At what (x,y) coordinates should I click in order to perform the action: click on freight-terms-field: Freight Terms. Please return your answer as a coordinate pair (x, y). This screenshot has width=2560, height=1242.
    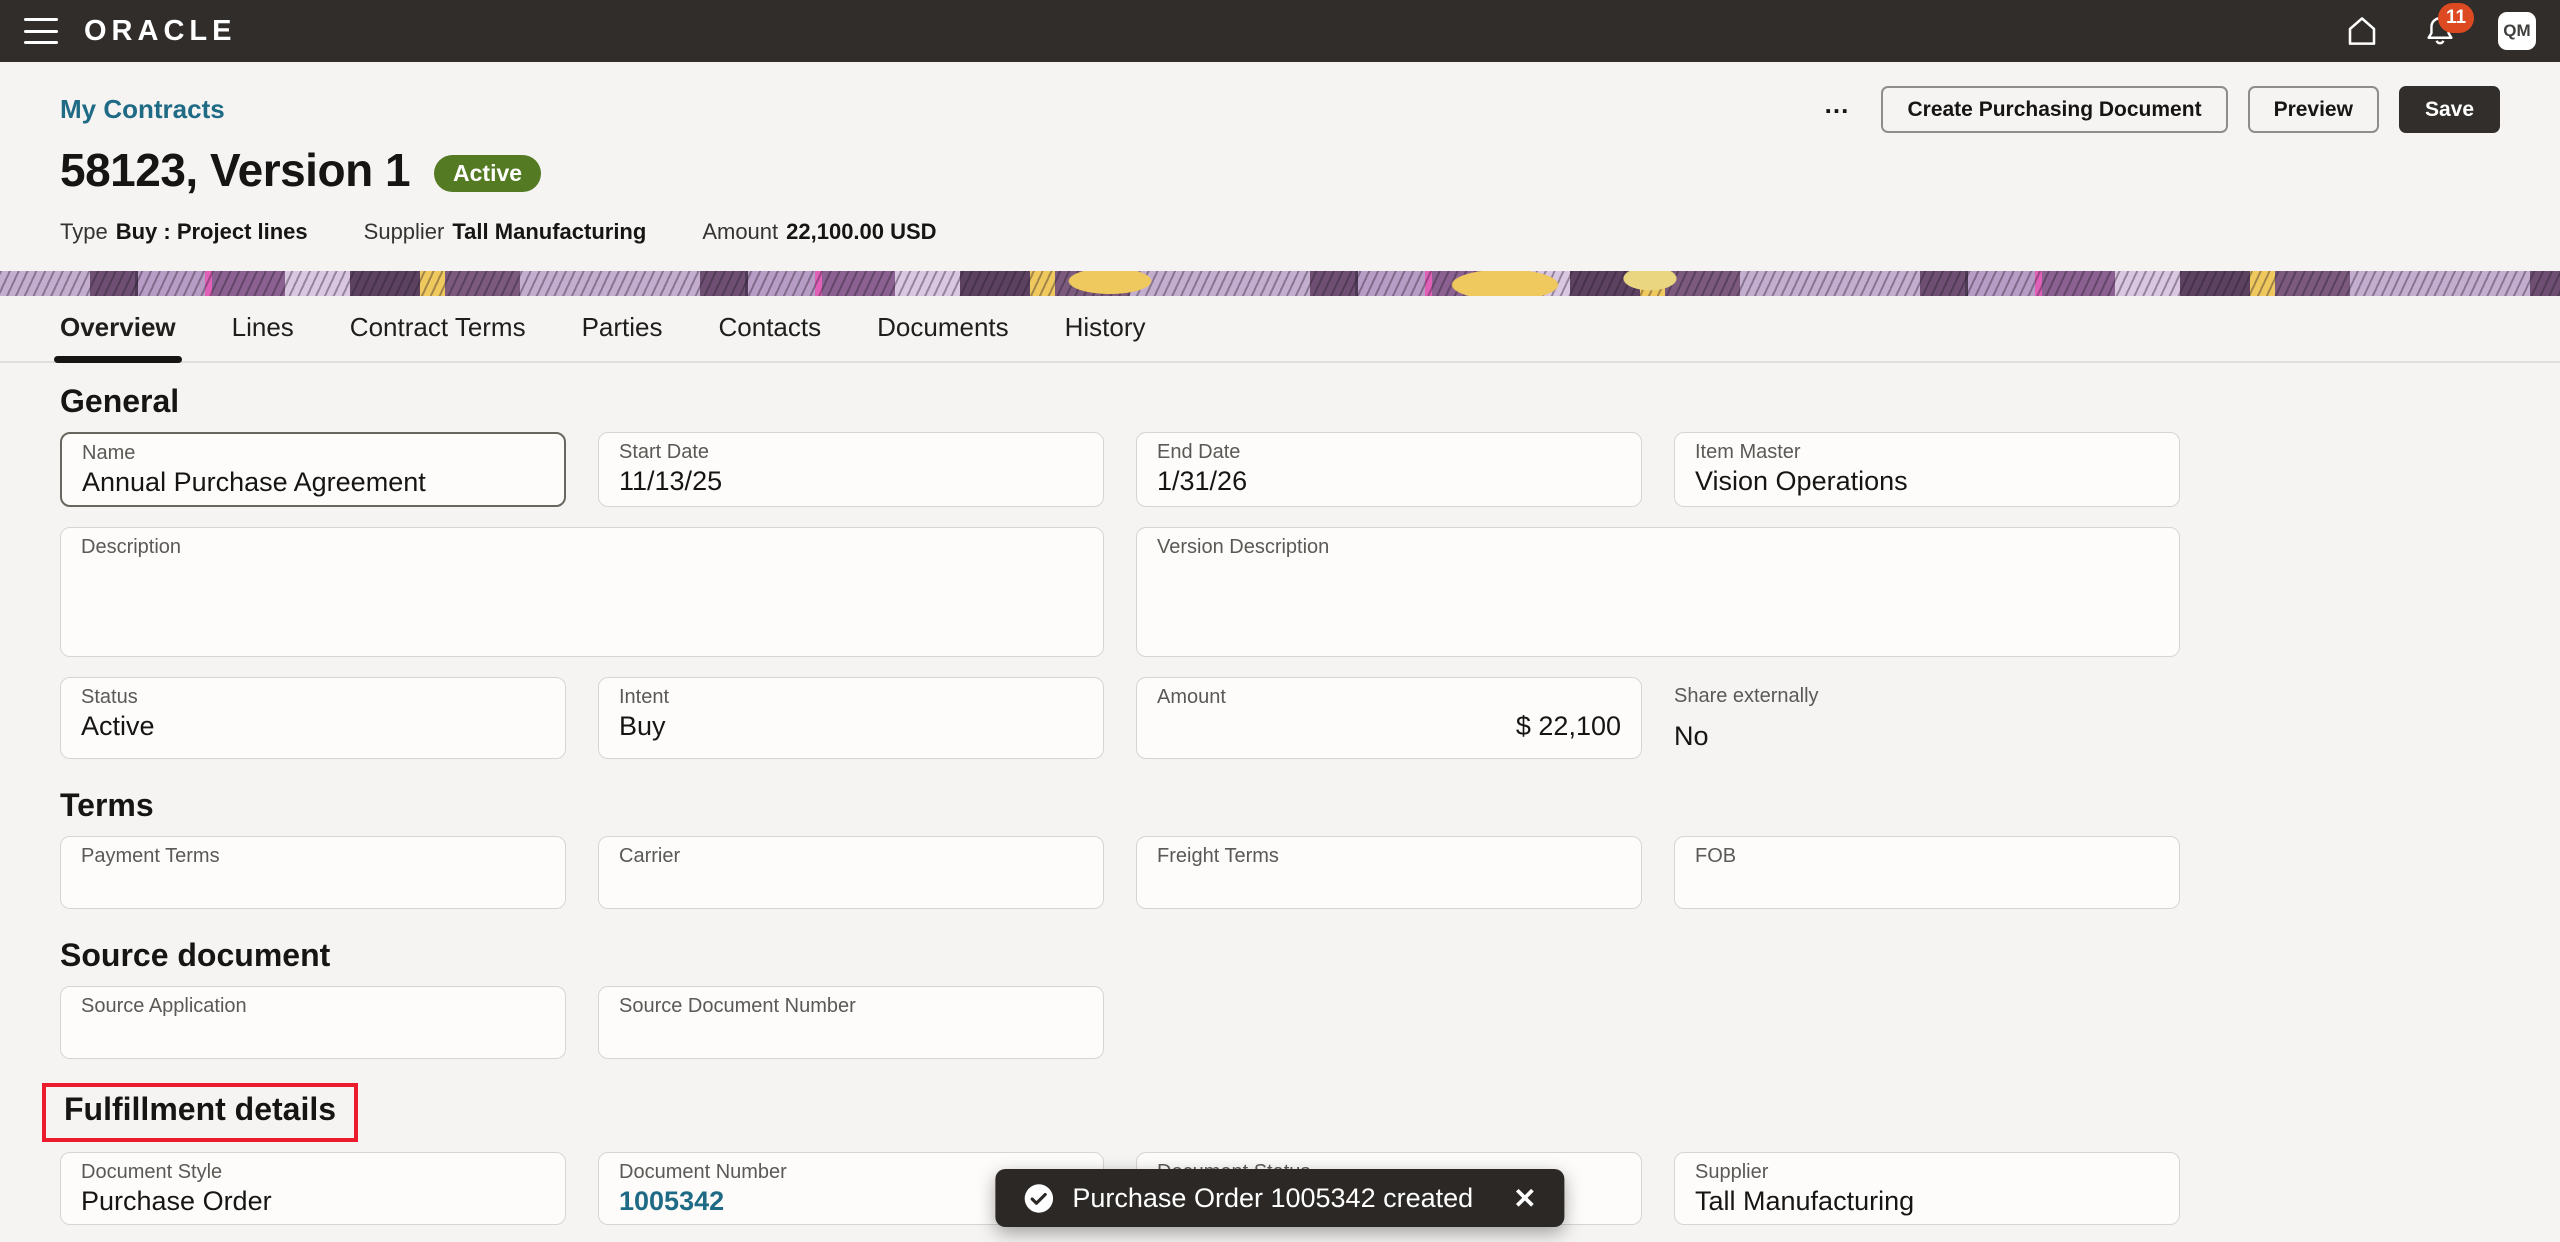
    Looking at the image, I should click on (1389, 872).